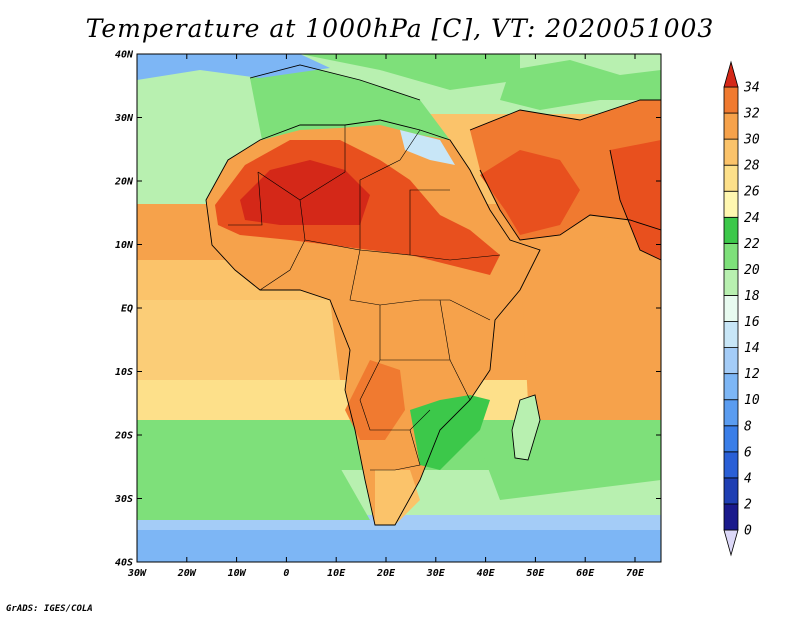 The height and width of the screenshot is (618, 800). Describe the element at coordinates (752, 296) in the screenshot. I see `colorbar-label: 18` at that location.